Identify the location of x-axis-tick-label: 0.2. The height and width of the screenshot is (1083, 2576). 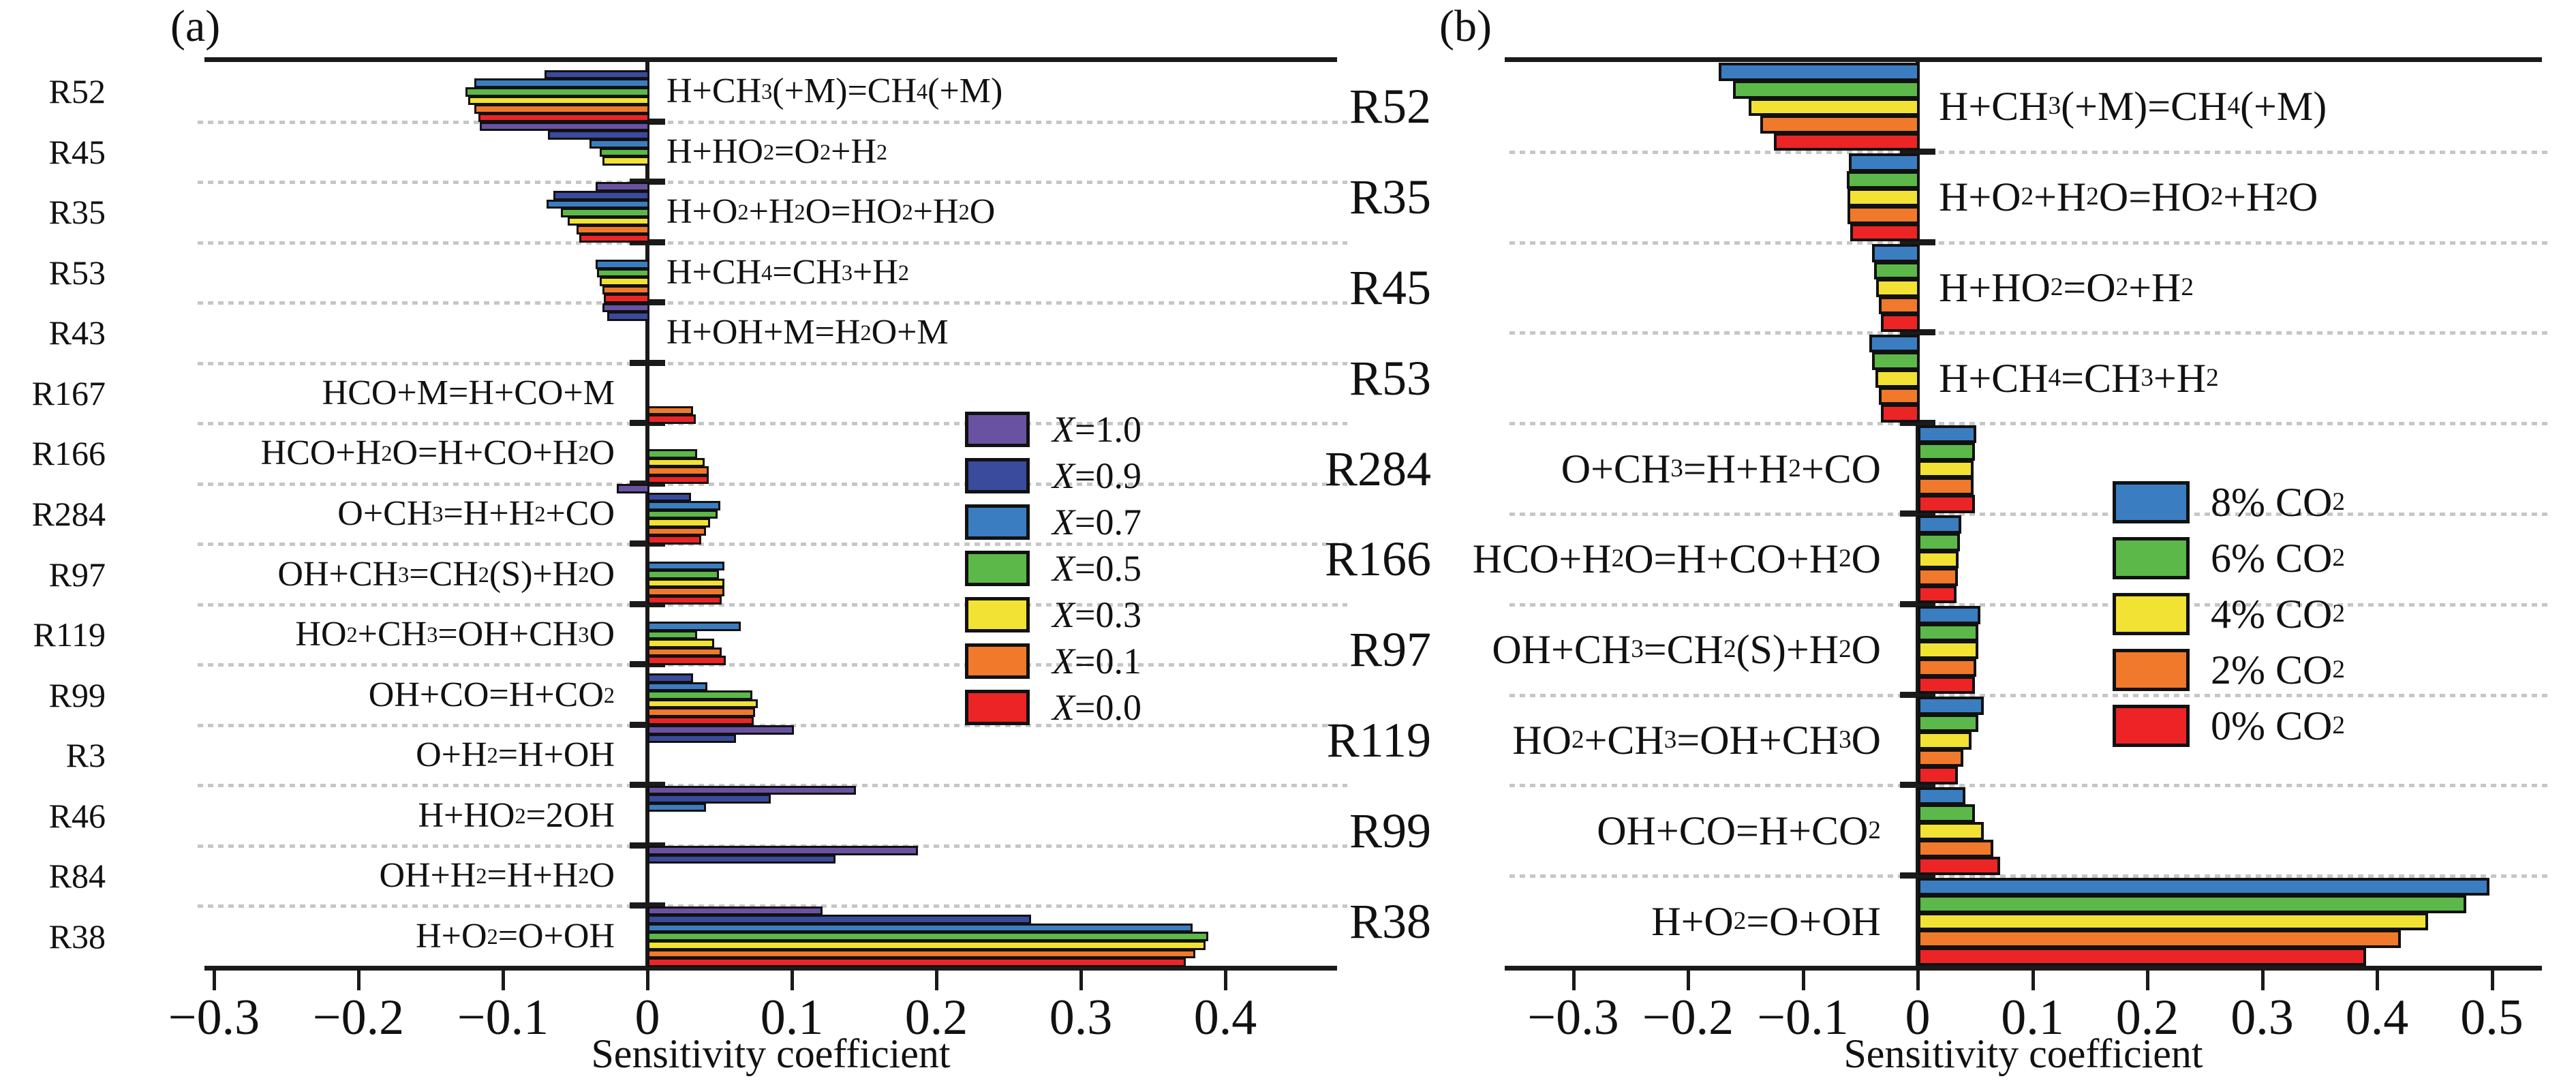
(2147, 1018).